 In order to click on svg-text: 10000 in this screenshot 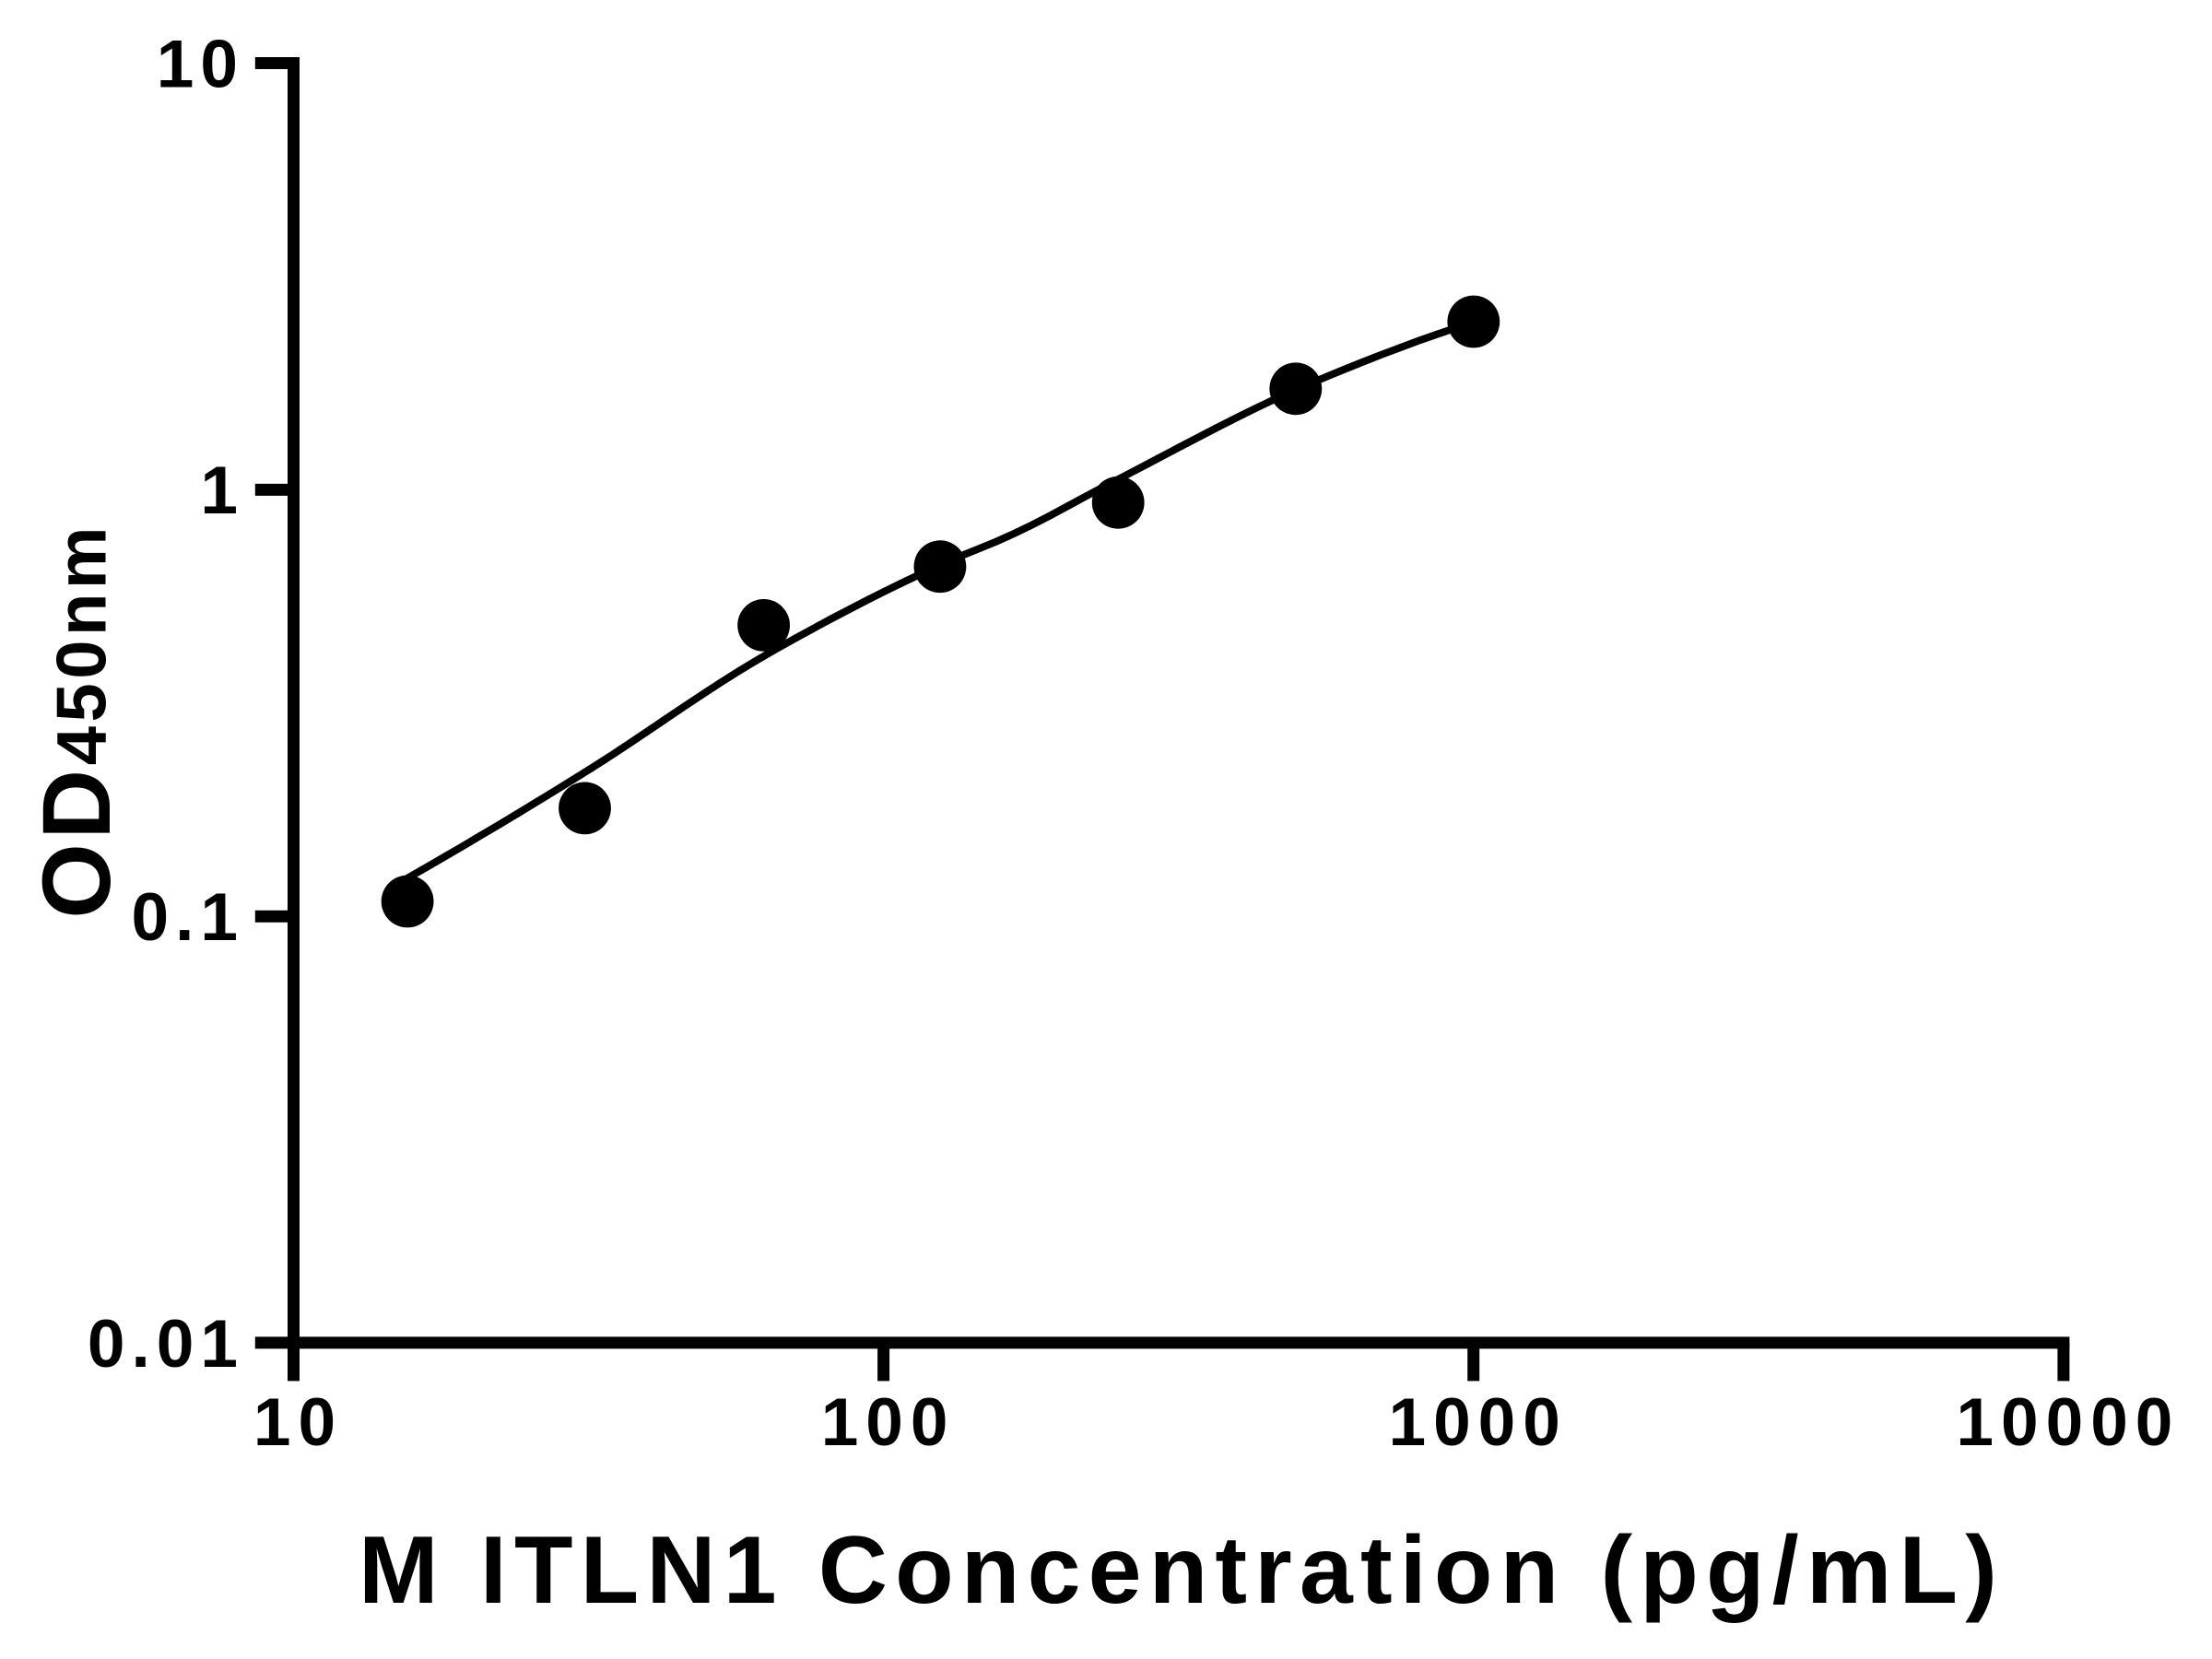, I will do `click(2068, 1422)`.